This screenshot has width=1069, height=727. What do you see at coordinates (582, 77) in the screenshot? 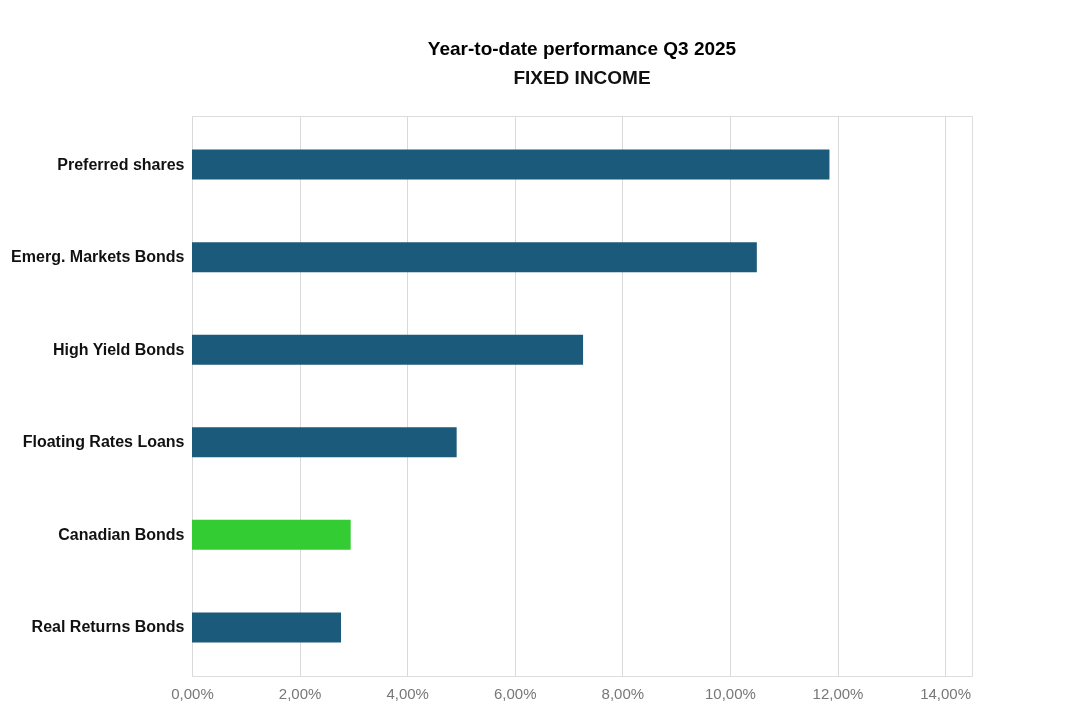
I see `chart-subtitle: FIXED INCOME` at bounding box center [582, 77].